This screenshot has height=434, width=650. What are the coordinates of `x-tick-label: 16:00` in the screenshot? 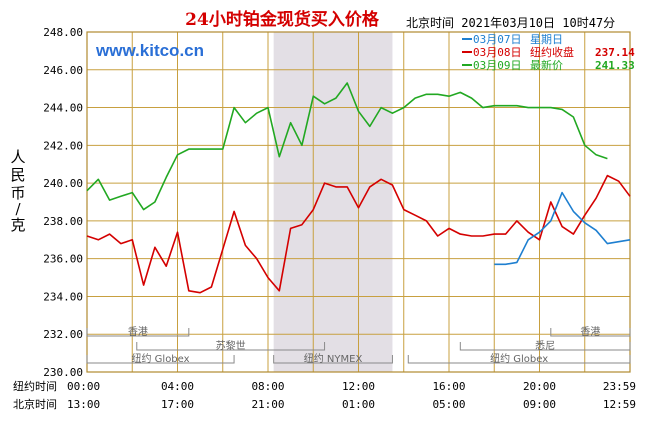 It's located at (448, 386).